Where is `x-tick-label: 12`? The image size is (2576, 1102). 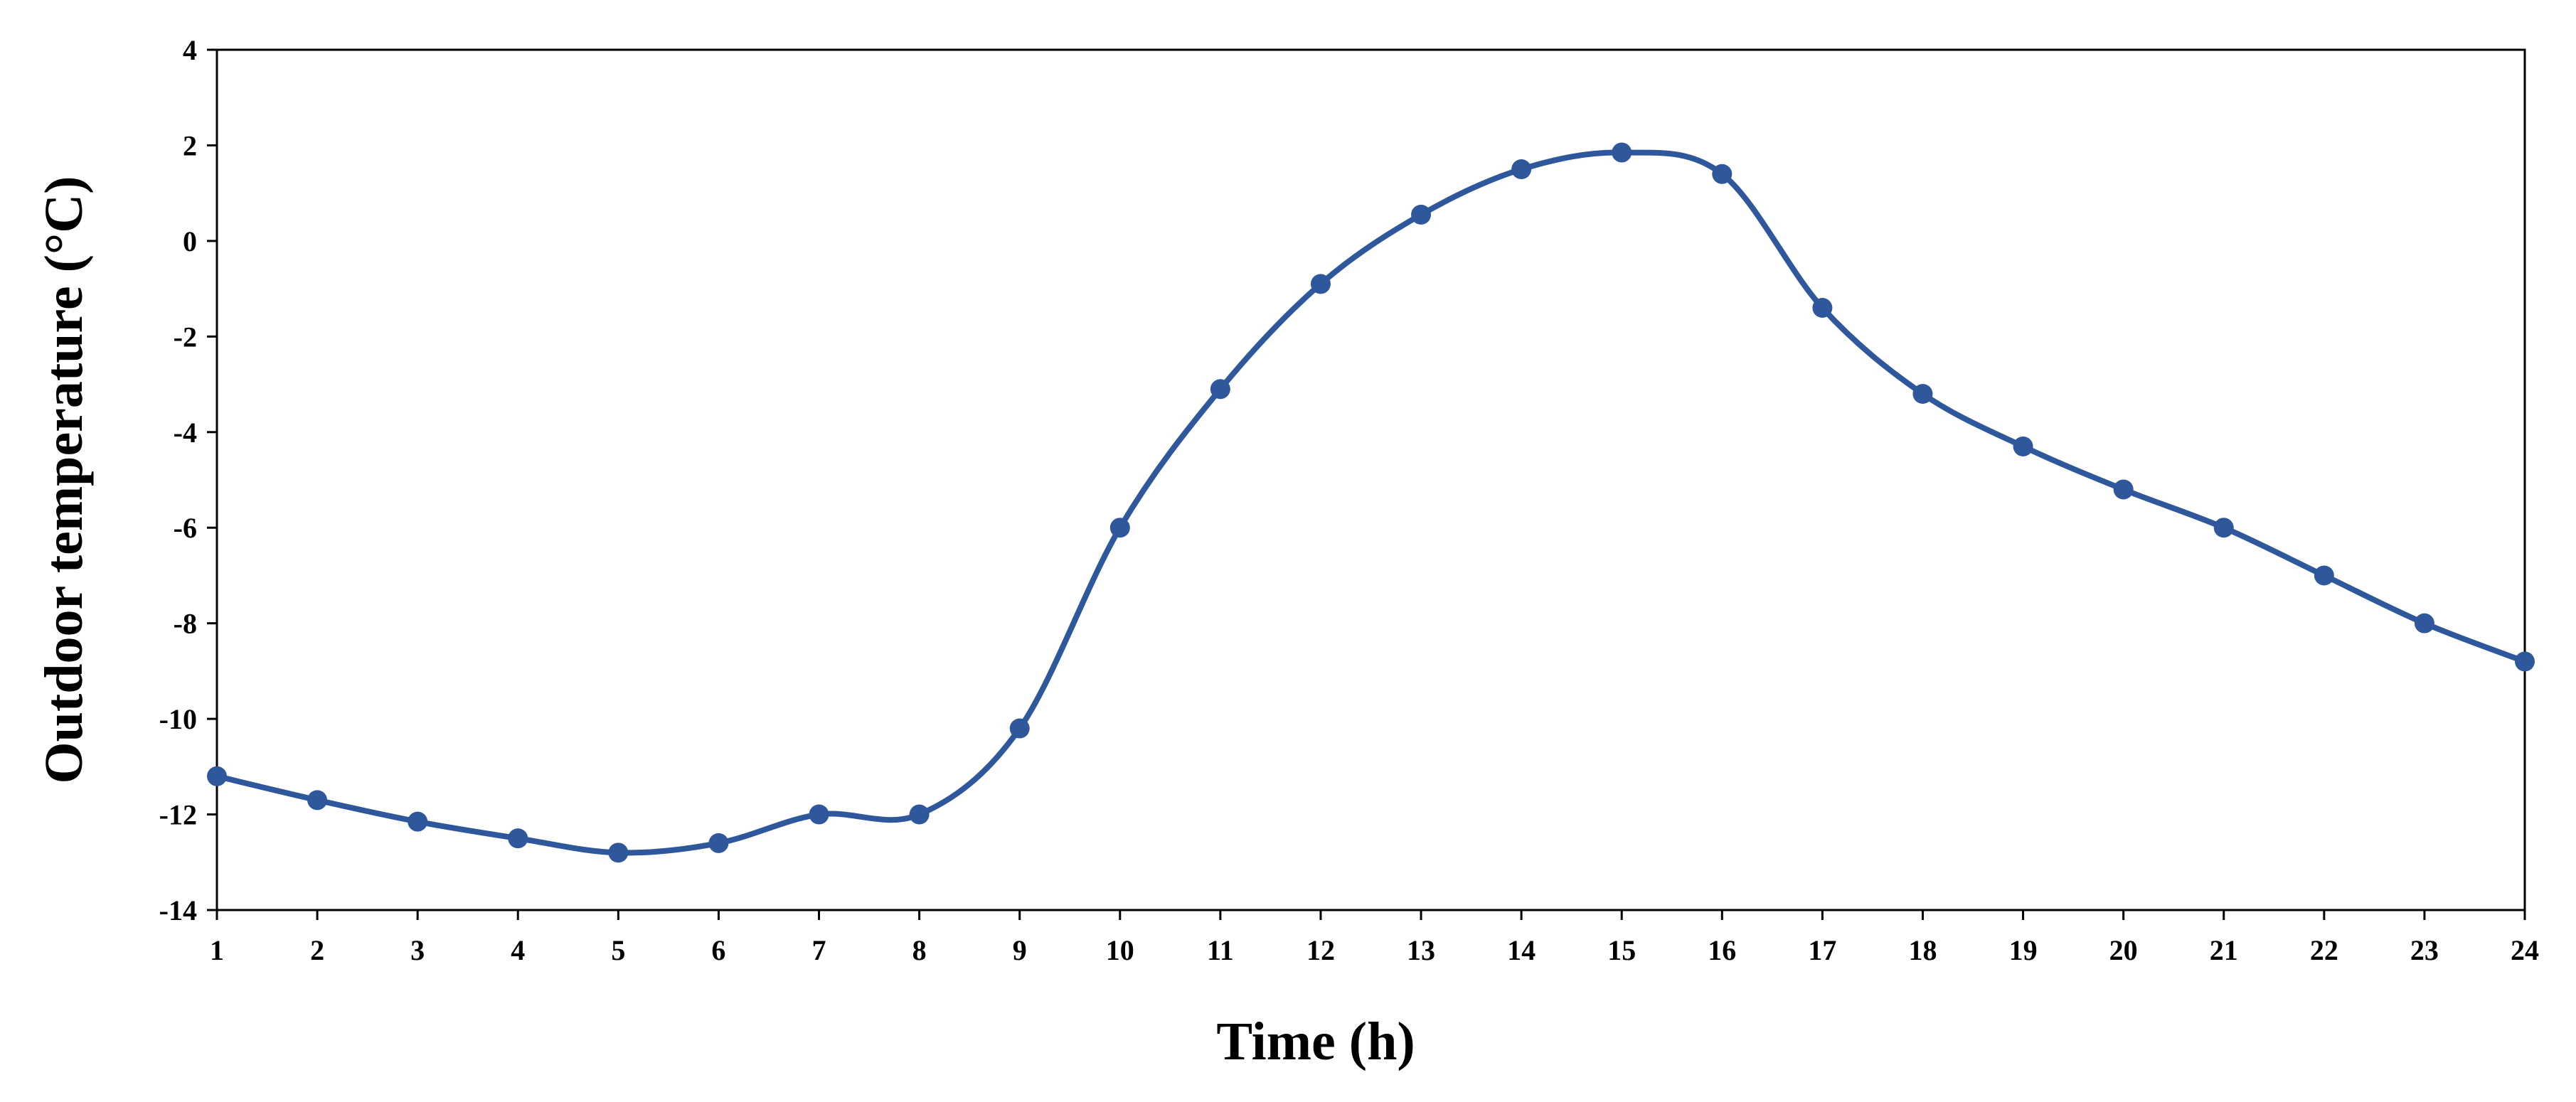 x-tick-label: 12 is located at coordinates (1320, 950).